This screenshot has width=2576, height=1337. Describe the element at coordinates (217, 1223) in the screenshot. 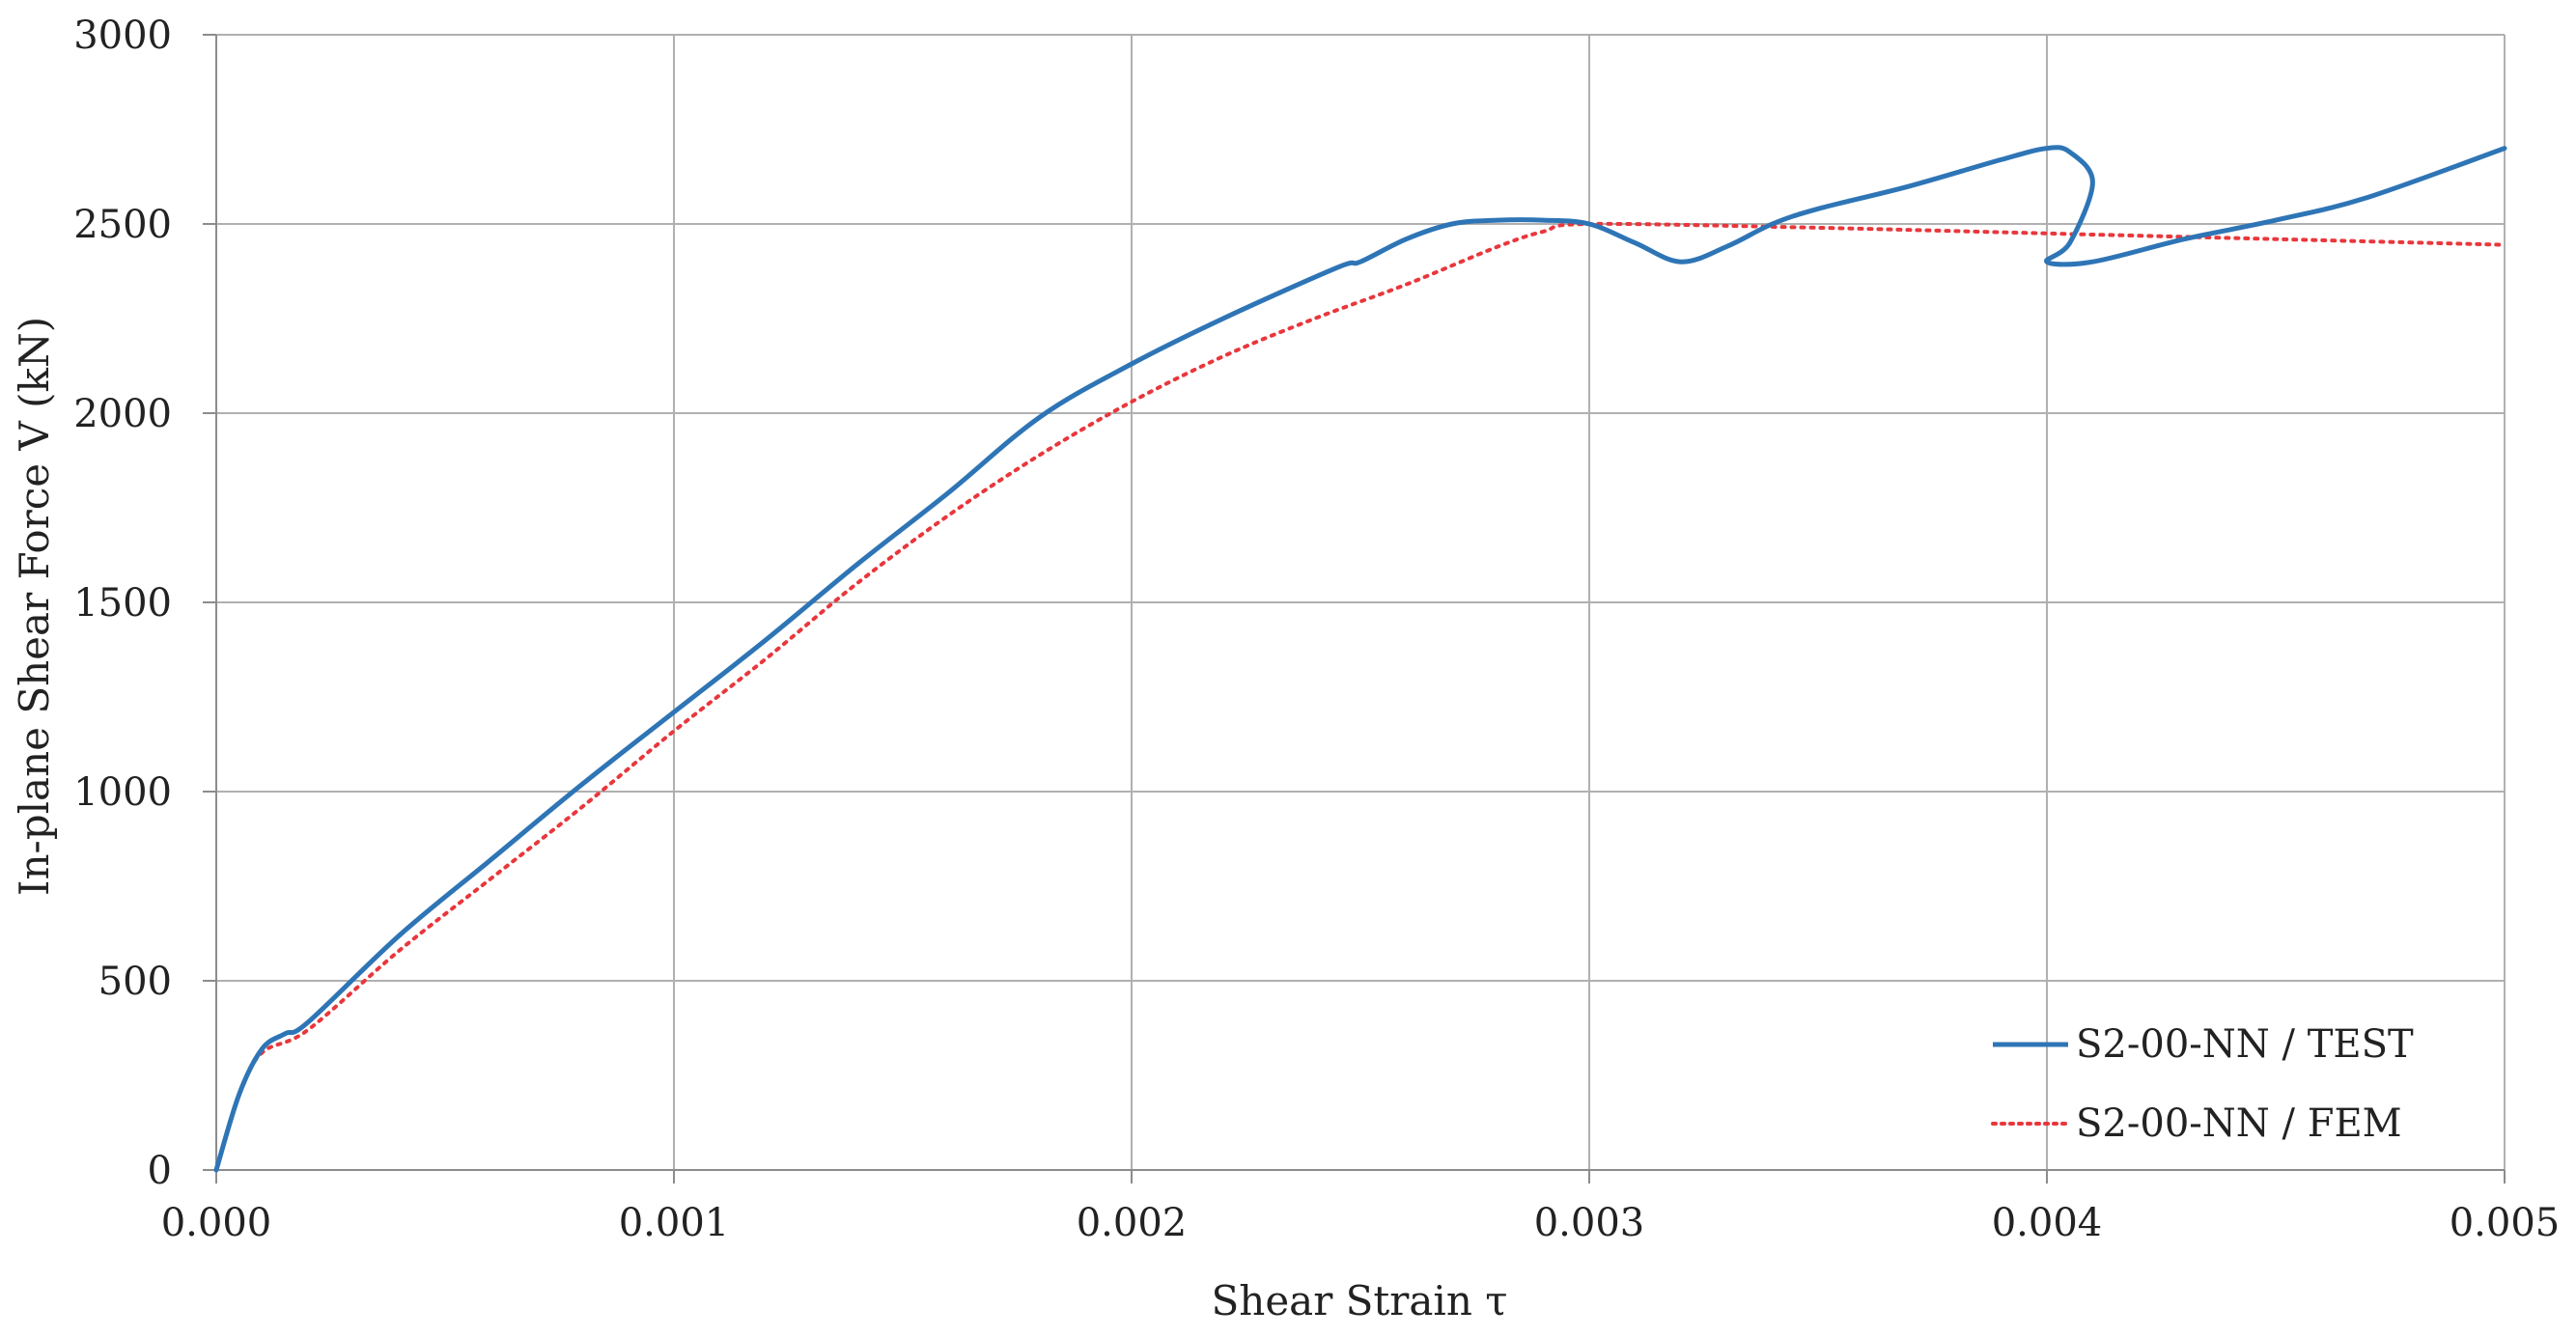

I see `x-tick-label: 0.000` at that location.